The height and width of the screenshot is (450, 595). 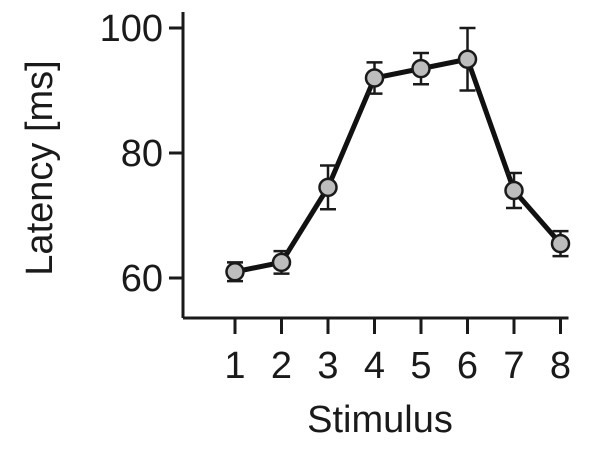 I want to click on y-tick-label: 100, so click(x=131, y=29).